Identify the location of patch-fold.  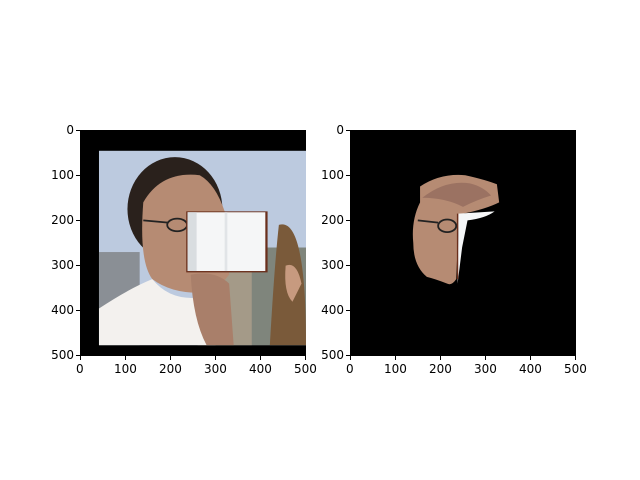
(226, 242).